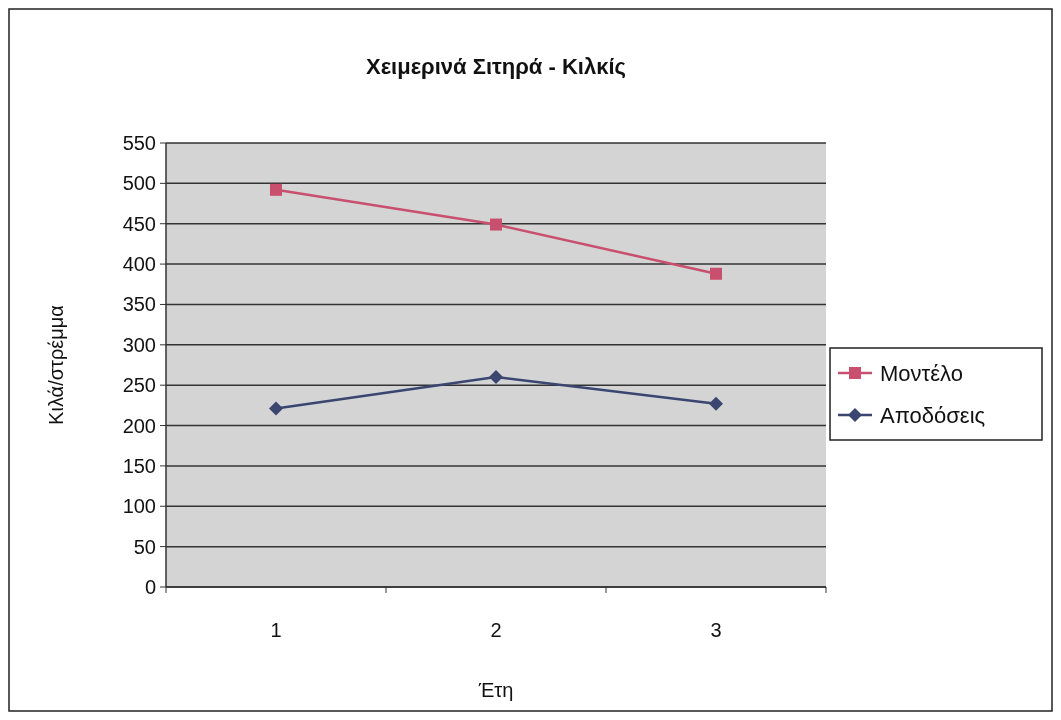 The width and height of the screenshot is (1061, 720). I want to click on chart-title: Χειμερινά Σιτηρά - Κιλκίς, so click(496, 66).